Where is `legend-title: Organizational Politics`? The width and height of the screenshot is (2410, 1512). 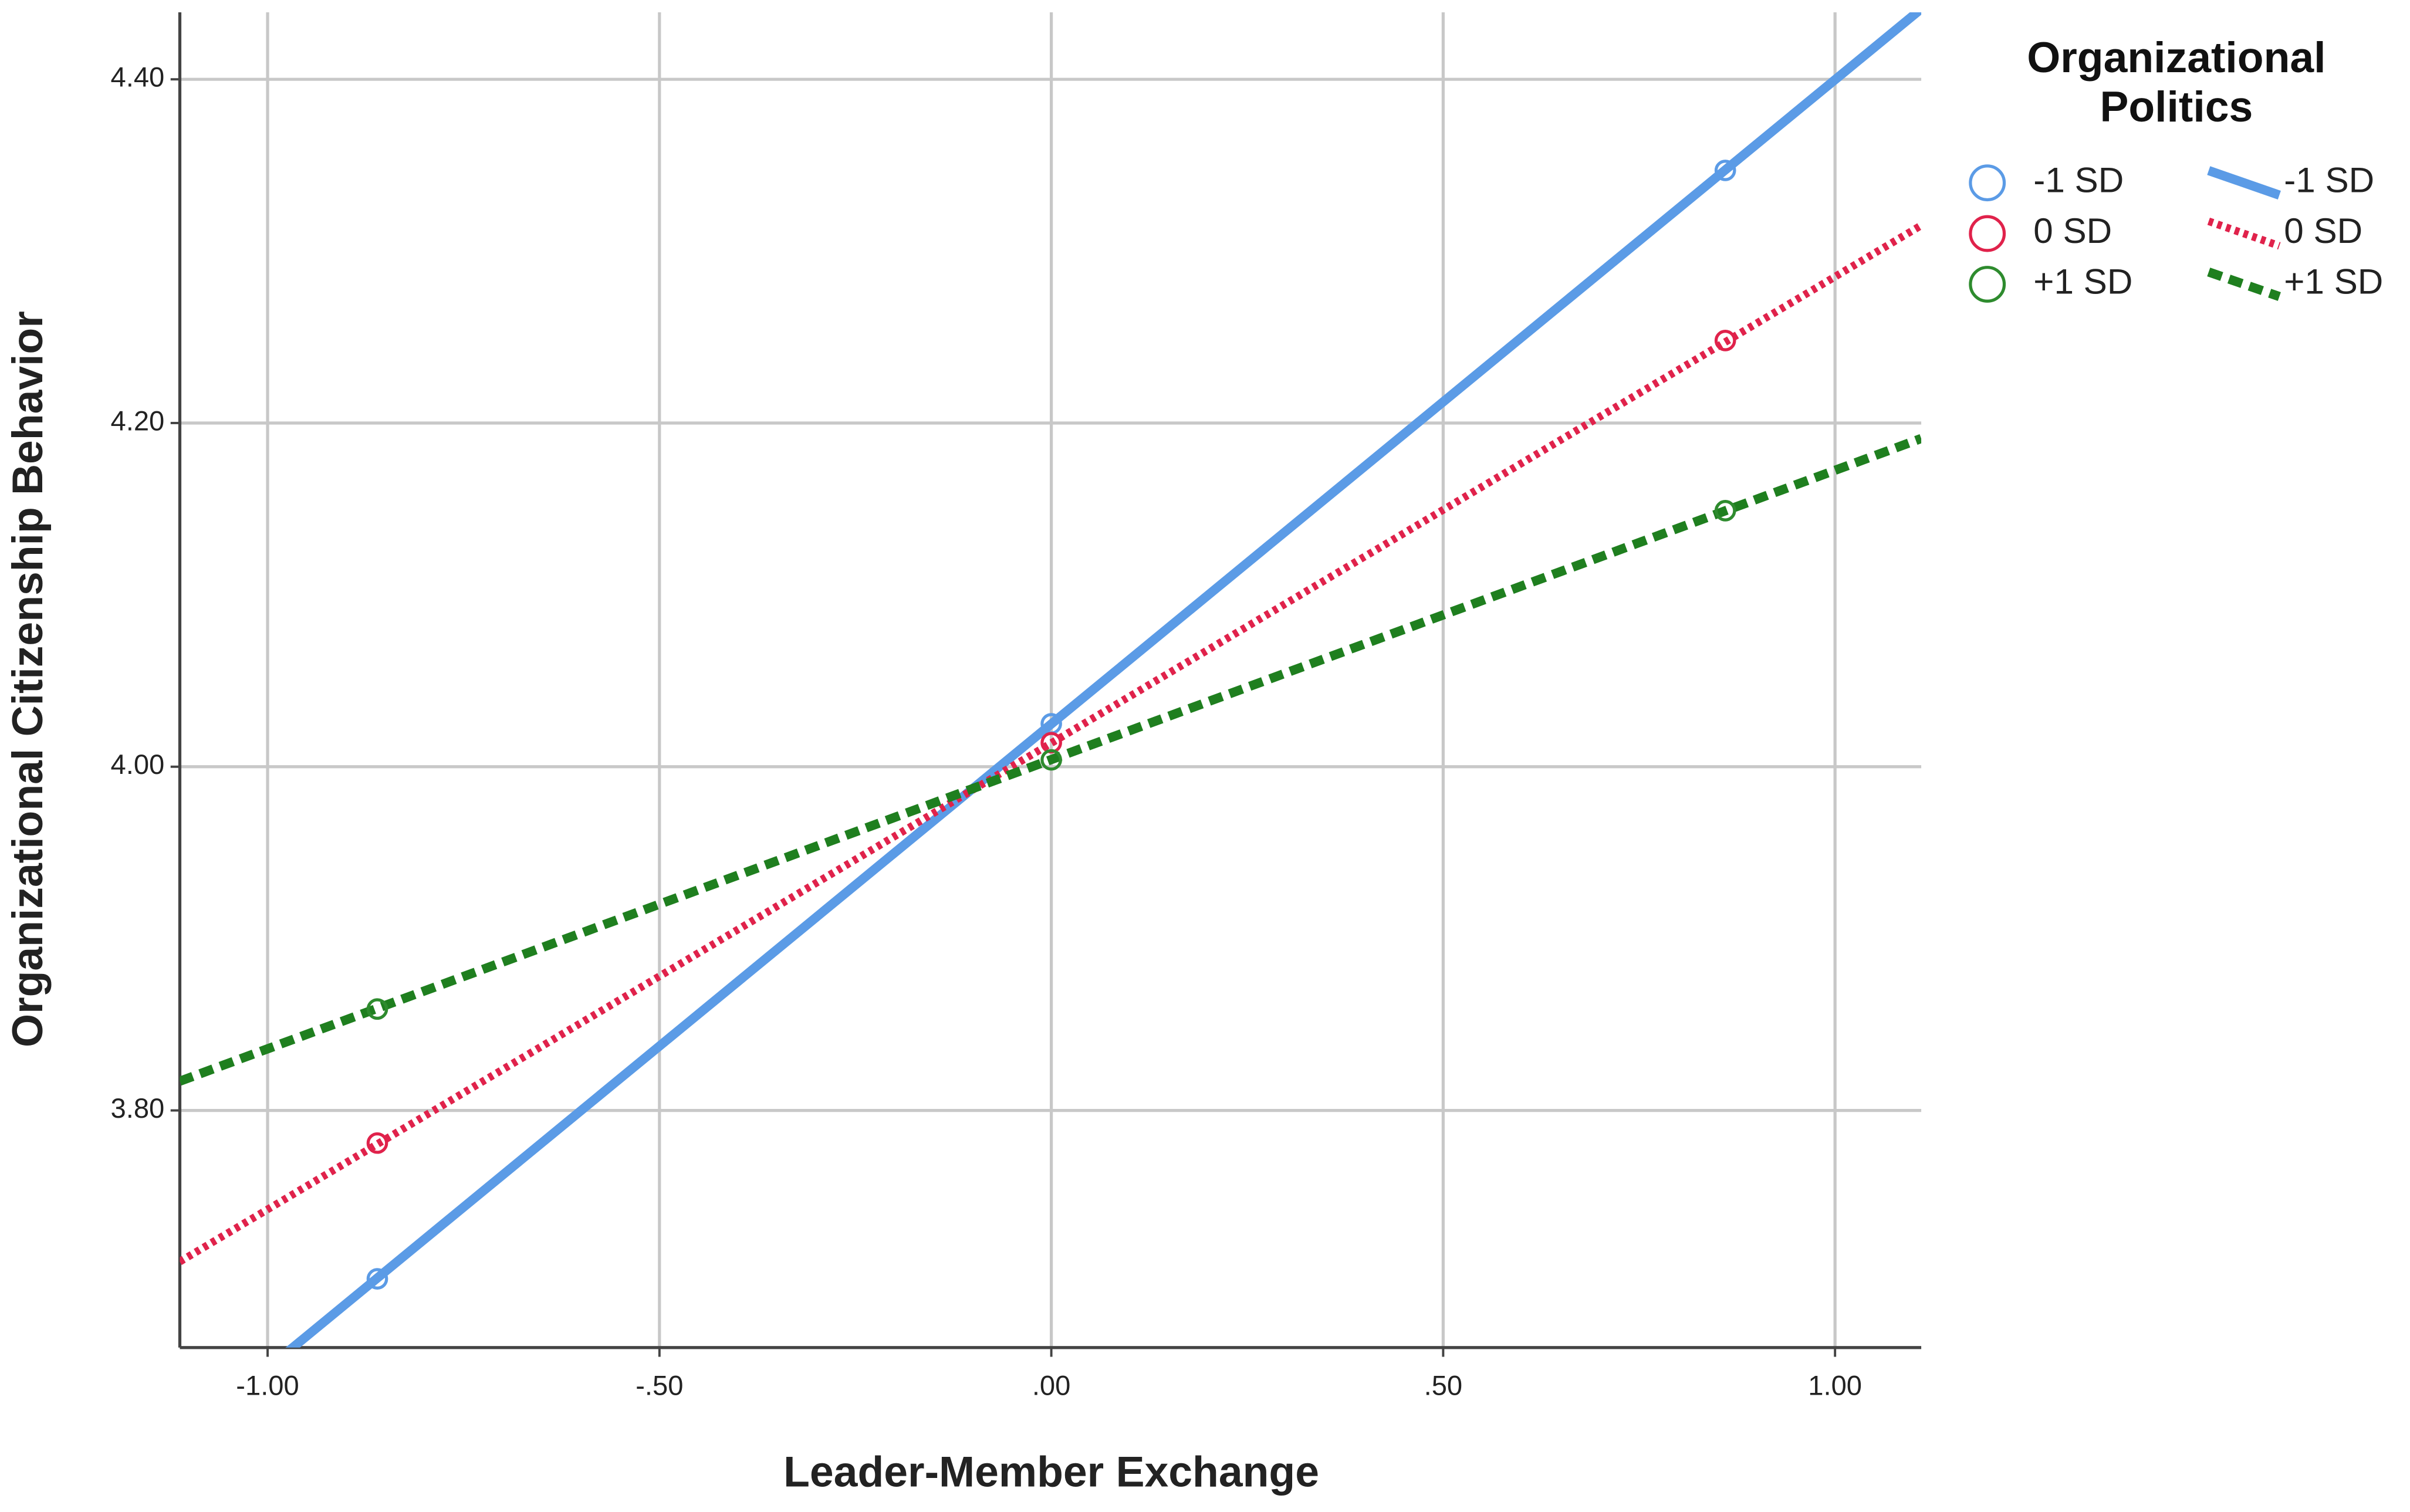 legend-title: Organizational Politics is located at coordinates (2176, 82).